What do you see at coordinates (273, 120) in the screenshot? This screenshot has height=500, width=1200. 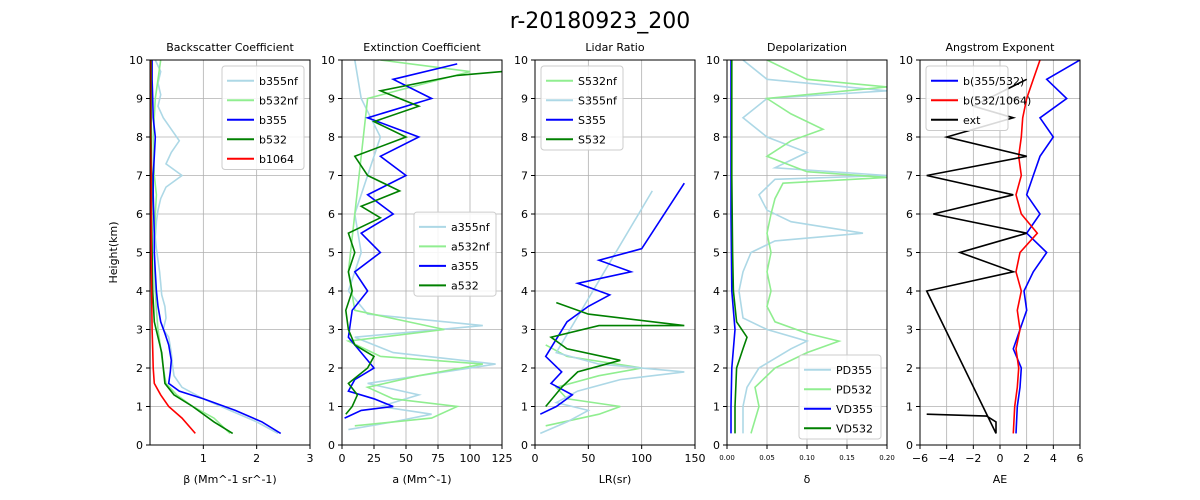 I see `legend-label: b355` at bounding box center [273, 120].